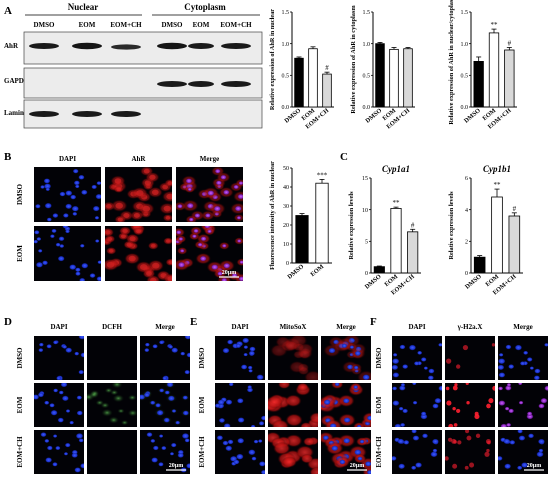  I want to click on category-label: DMSO, so click(295, 272).